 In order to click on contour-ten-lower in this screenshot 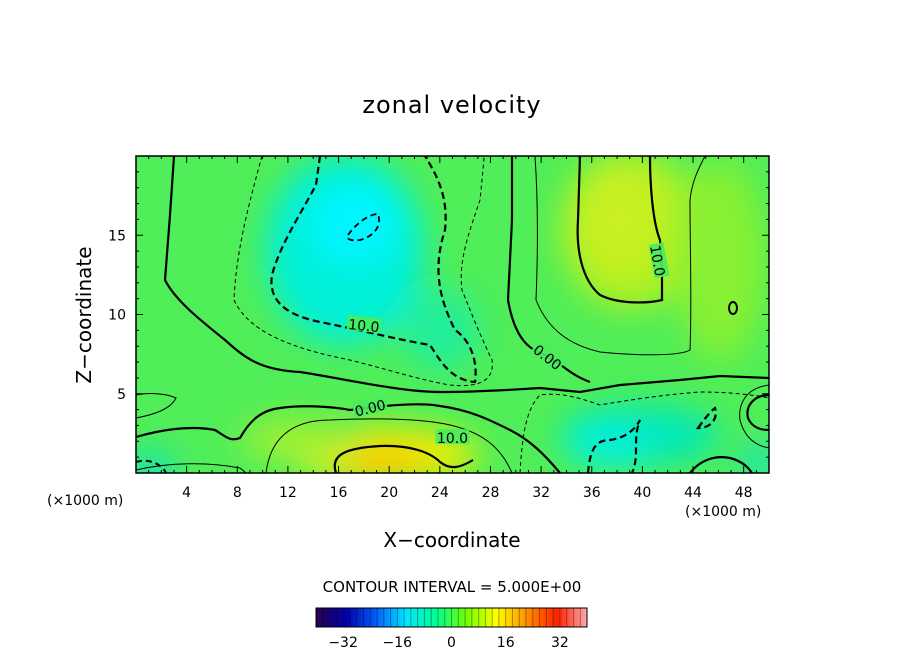, I will do `click(403, 458)`.